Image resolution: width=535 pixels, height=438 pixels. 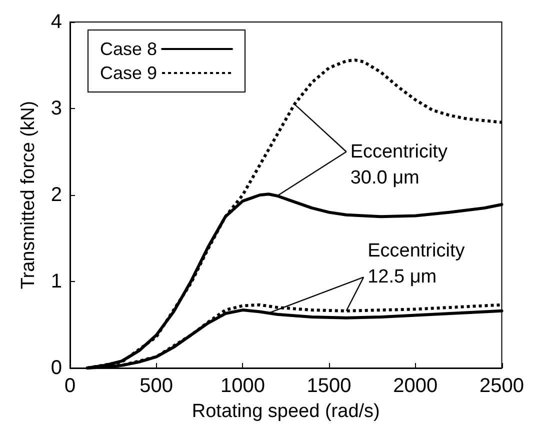 What do you see at coordinates (415, 386) in the screenshot?
I see `x-tick-label: 2000` at bounding box center [415, 386].